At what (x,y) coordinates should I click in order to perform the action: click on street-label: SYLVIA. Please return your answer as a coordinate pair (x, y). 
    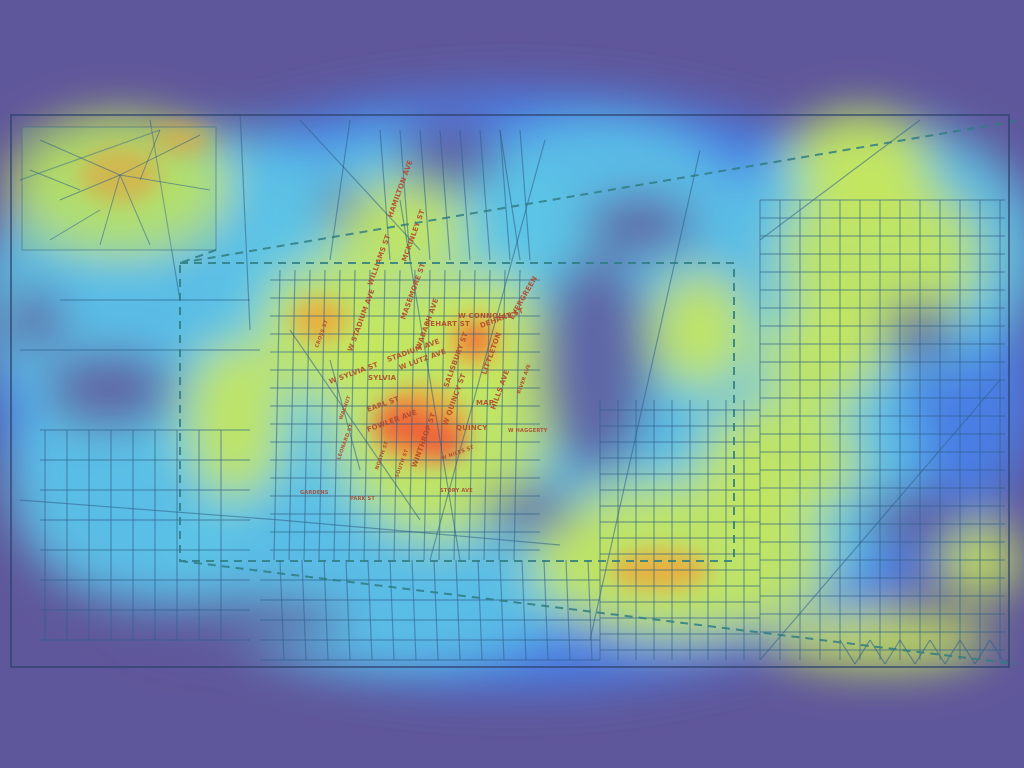
    Looking at the image, I should click on (382, 378).